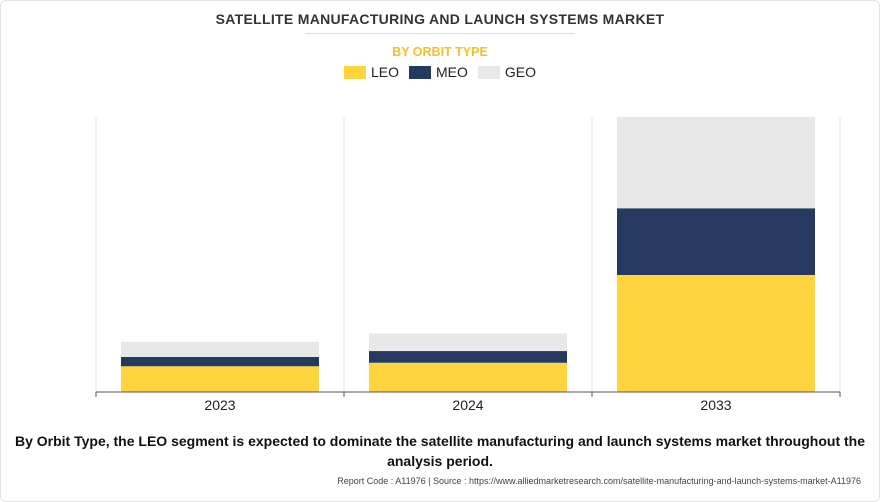 Image resolution: width=880 pixels, height=502 pixels. What do you see at coordinates (219, 405) in the screenshot?
I see `x-tick-label-2023: 2023` at bounding box center [219, 405].